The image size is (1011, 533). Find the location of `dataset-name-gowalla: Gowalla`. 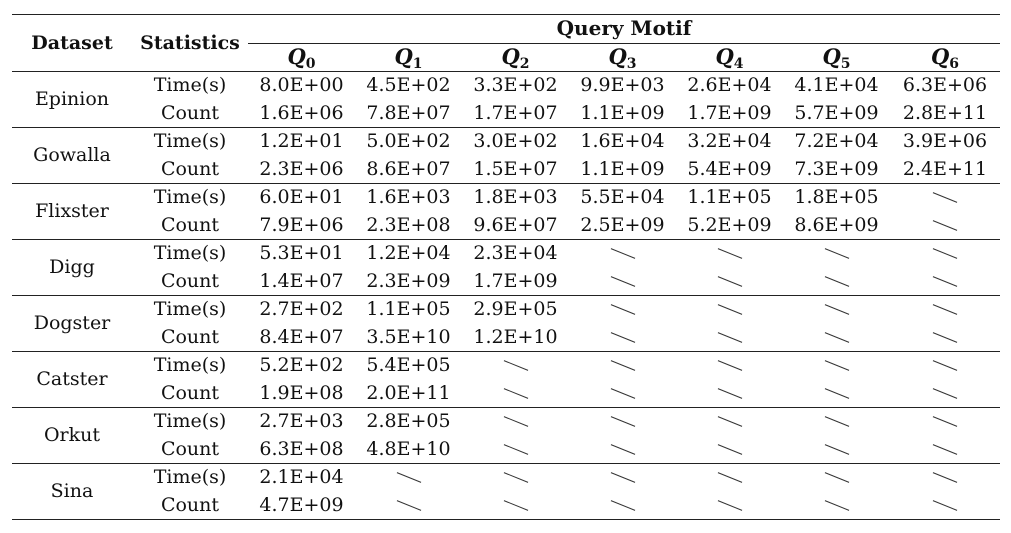

dataset-name-gowalla: Gowalla is located at coordinates (72, 155).